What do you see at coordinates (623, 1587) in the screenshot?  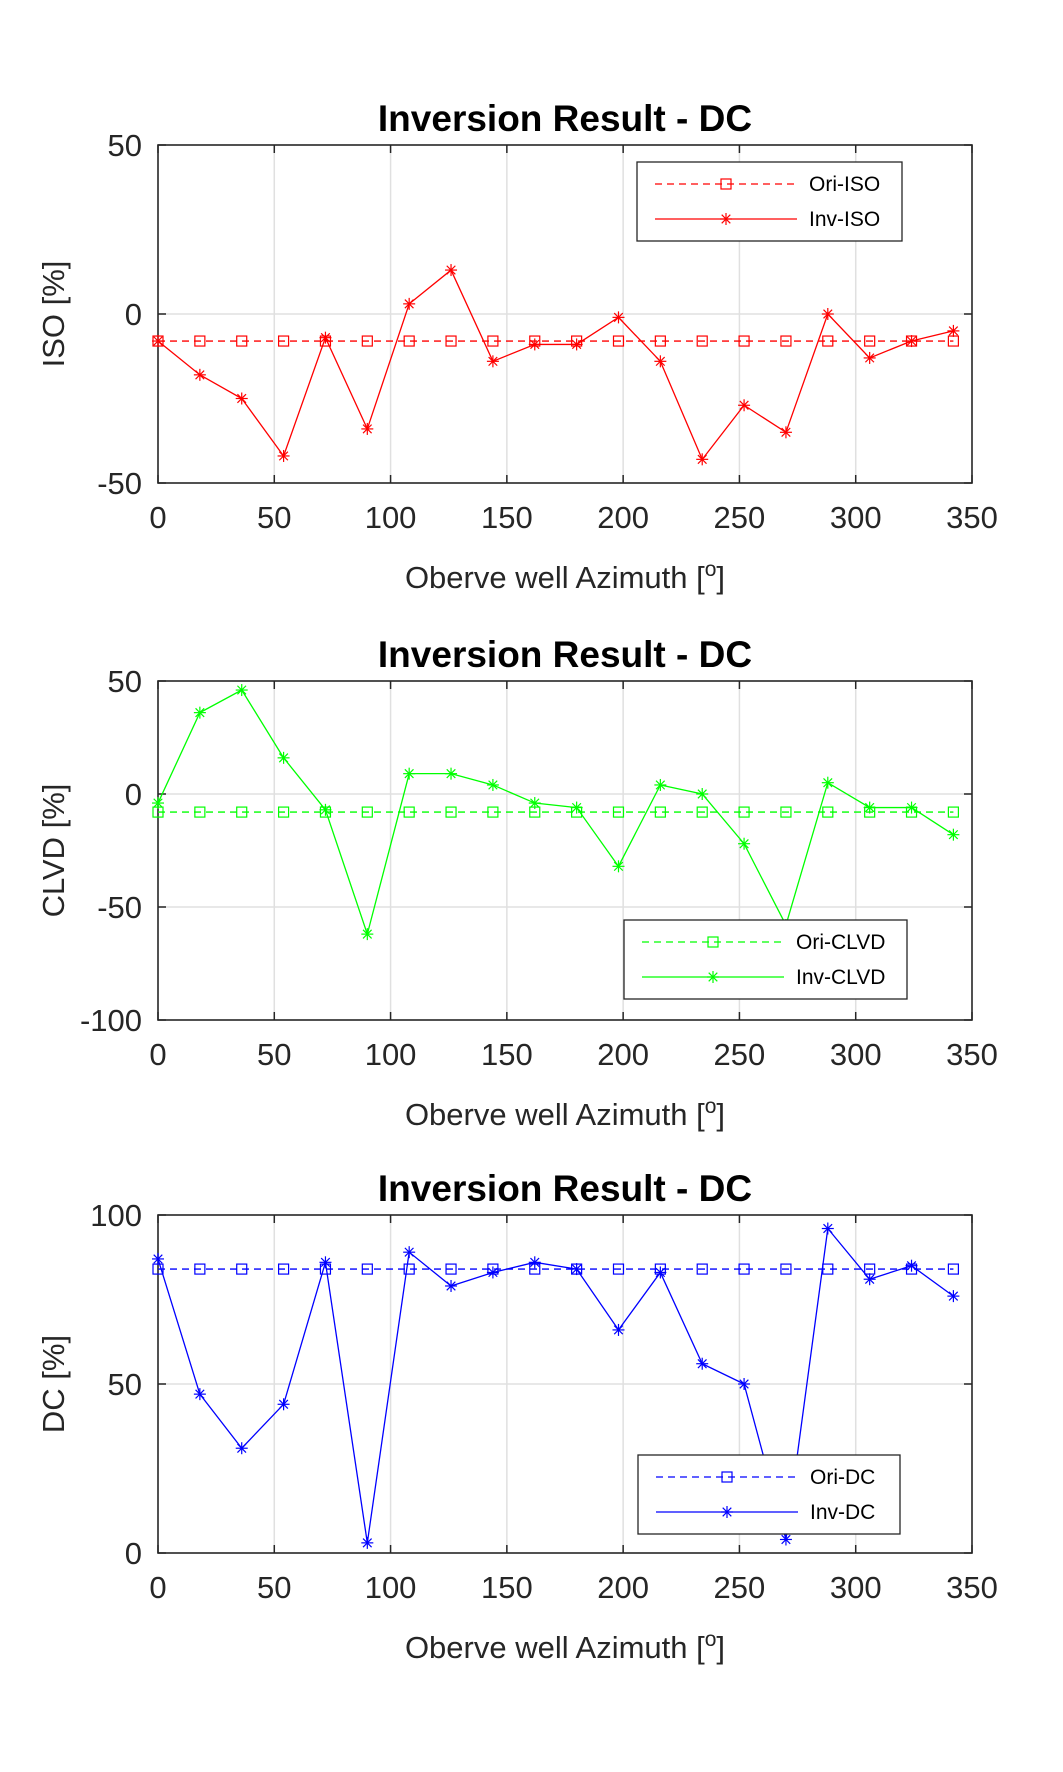 I see `chart2-x-tick-label: 200` at bounding box center [623, 1587].